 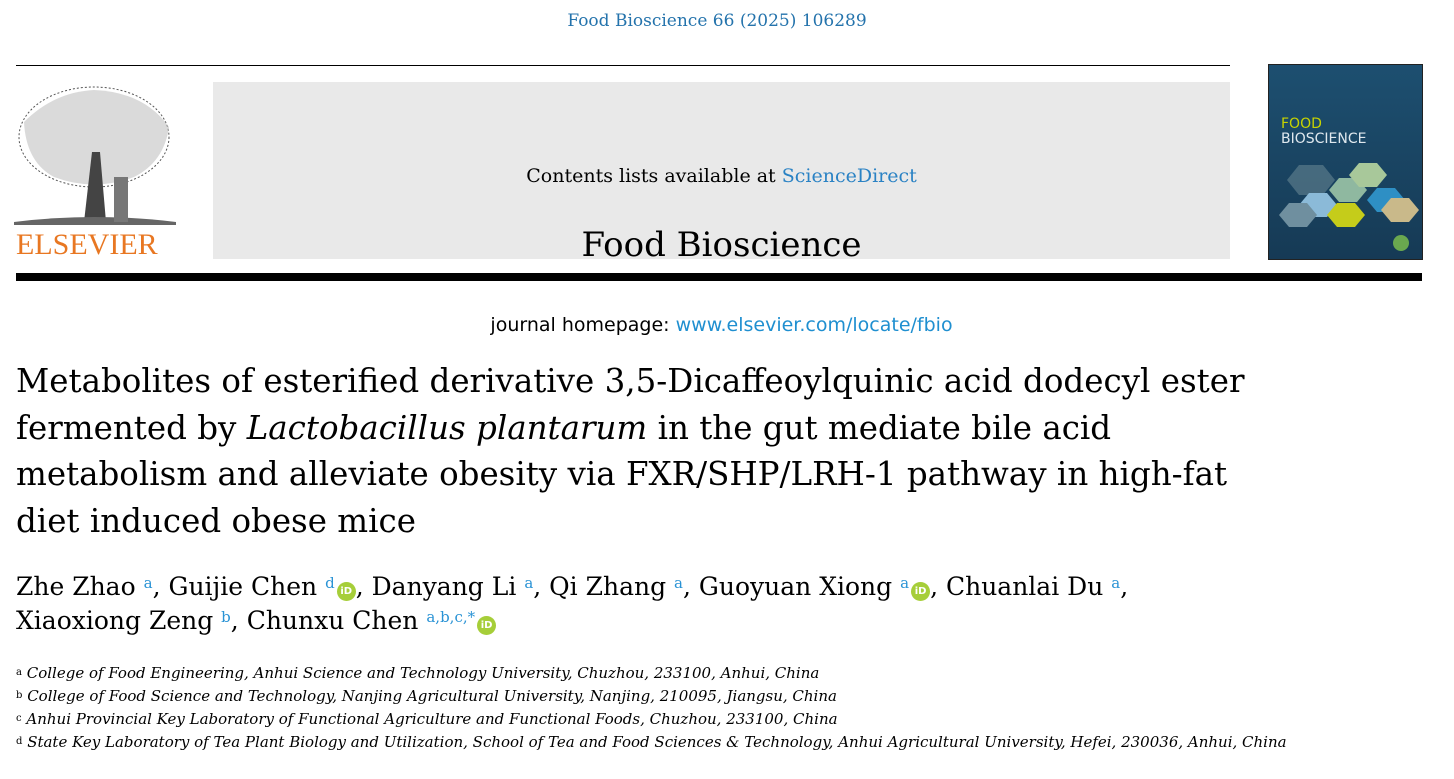 I want to click on author-name: Guijie Chen, so click(x=243, y=586).